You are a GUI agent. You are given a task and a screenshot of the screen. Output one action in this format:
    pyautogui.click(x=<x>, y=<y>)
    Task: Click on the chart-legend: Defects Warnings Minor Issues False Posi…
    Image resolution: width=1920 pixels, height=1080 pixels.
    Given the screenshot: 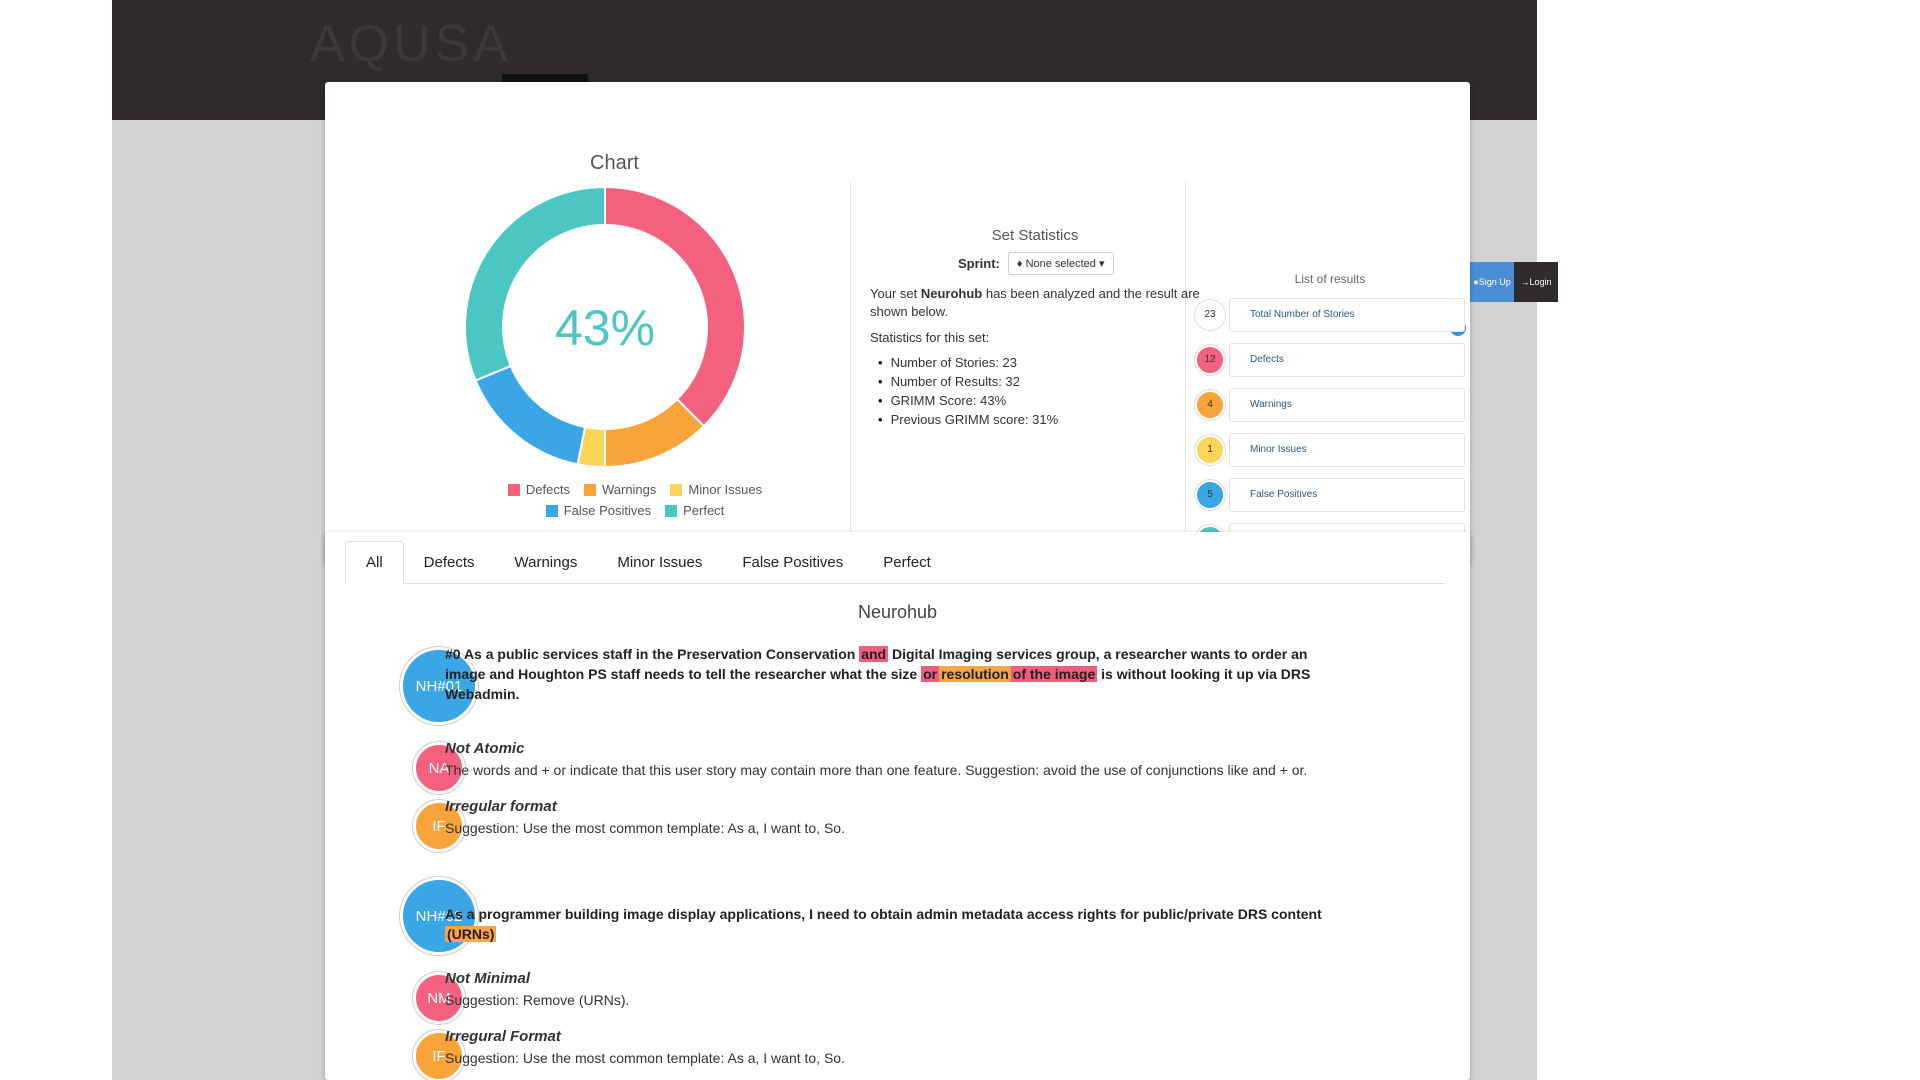 What is the action you would take?
    pyautogui.click(x=635, y=503)
    